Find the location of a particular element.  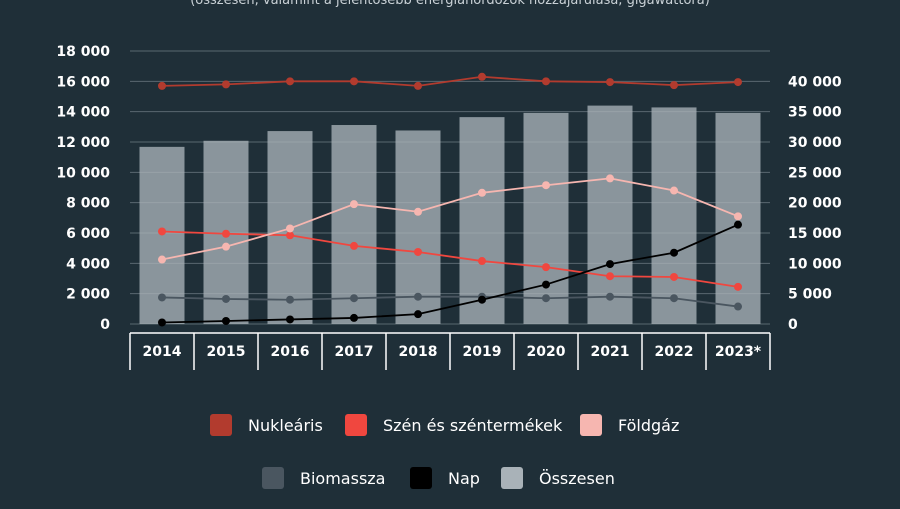

legend-label-solar: Nap is located at coordinates (464, 478).